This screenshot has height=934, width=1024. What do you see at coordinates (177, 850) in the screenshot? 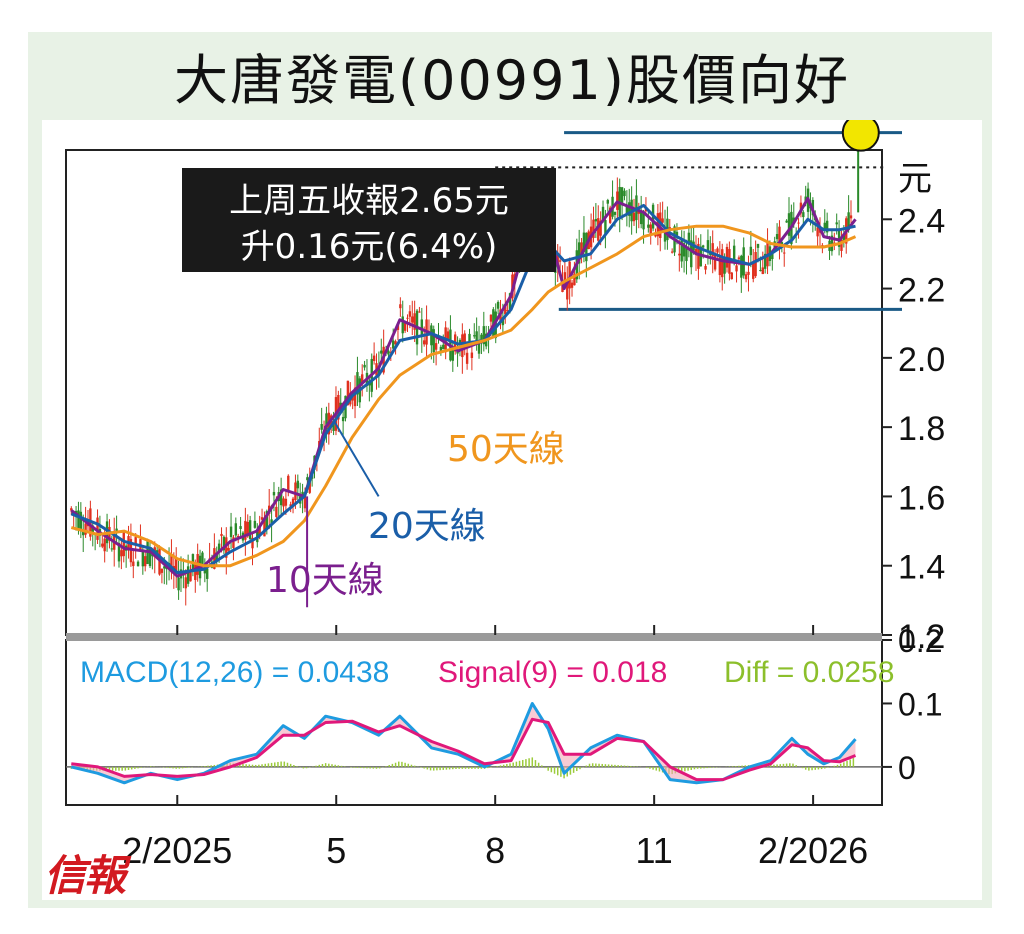
I see `xtick-label: 2/2025` at bounding box center [177, 850].